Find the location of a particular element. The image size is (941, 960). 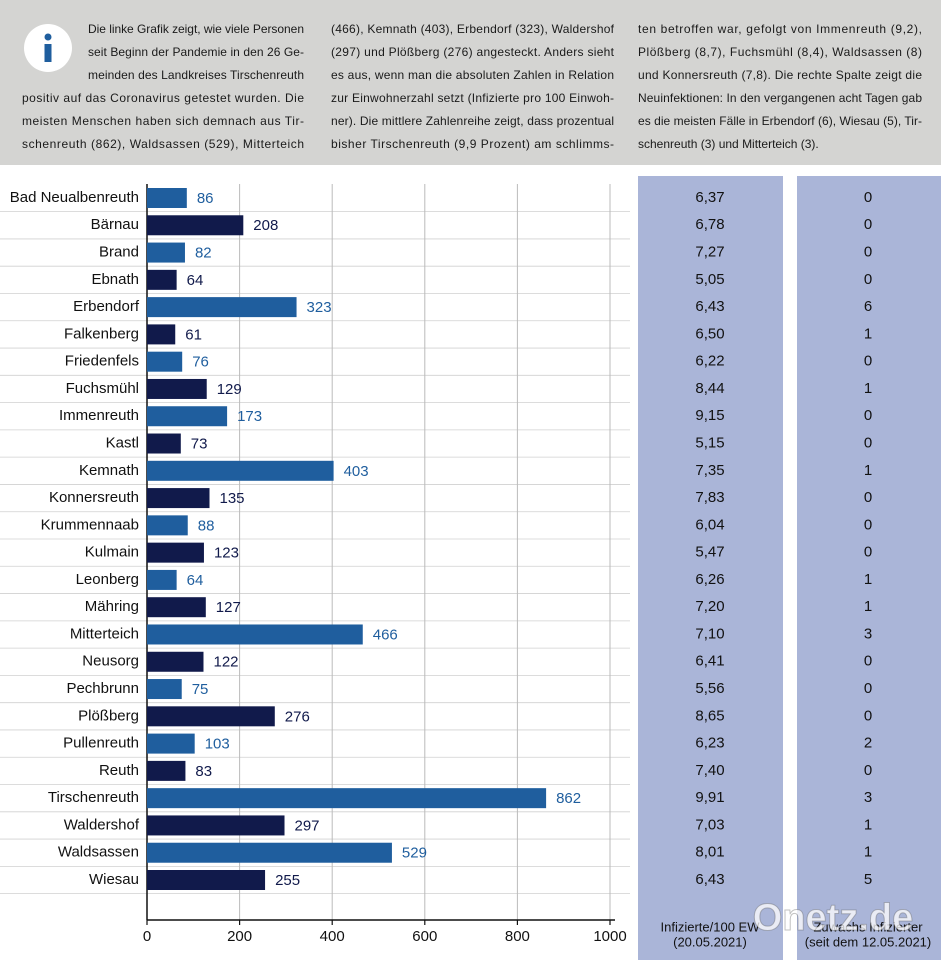

table-cell: 7,03 is located at coordinates (709, 824).